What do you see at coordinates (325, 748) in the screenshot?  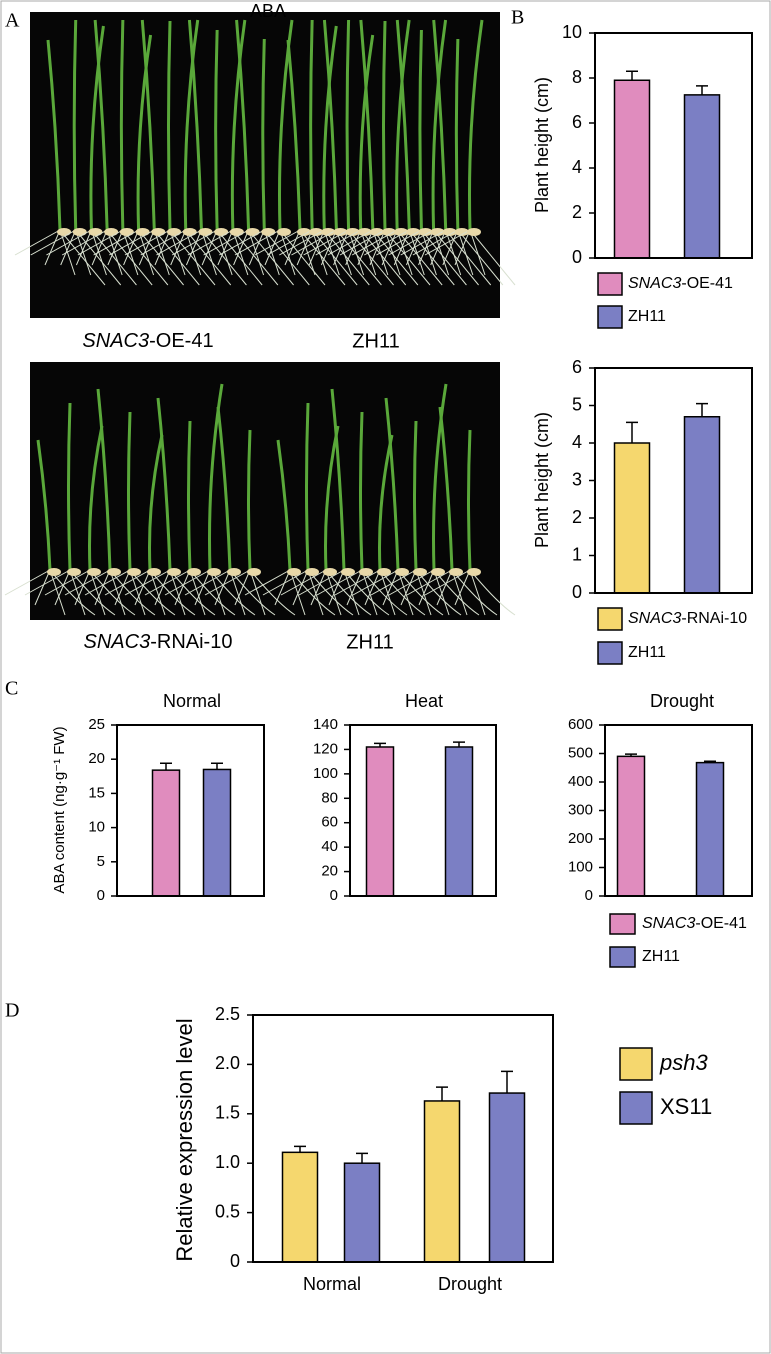 I see `y-tick-label: 120` at bounding box center [325, 748].